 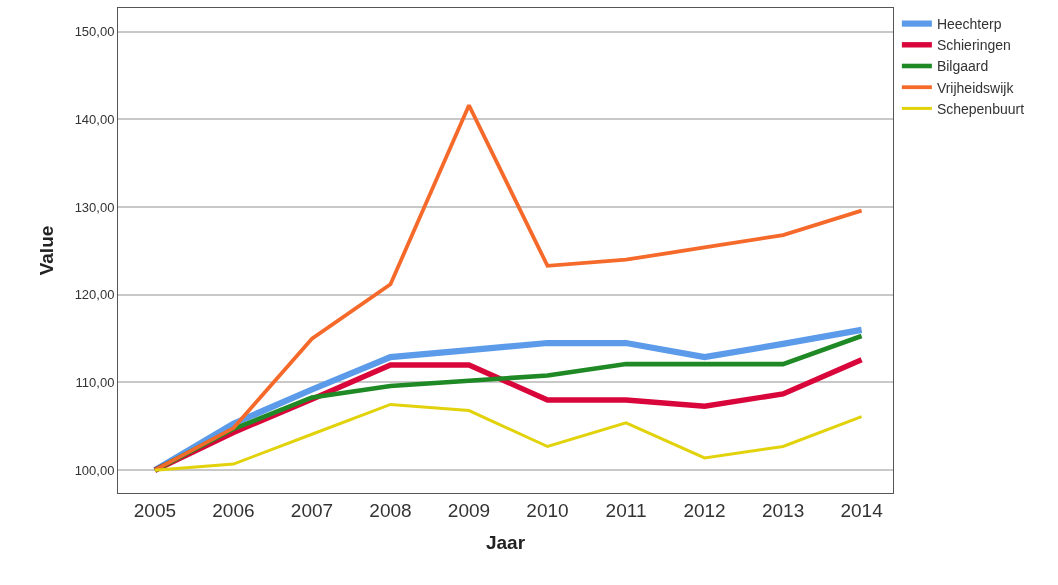 I want to click on y-tick-label: 150,00, so click(x=94, y=32).